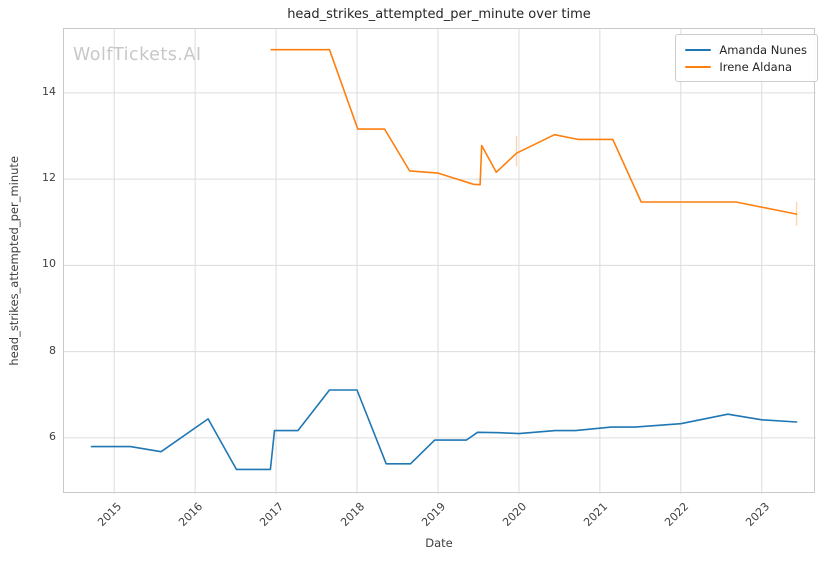 The height and width of the screenshot is (561, 840). I want to click on legend-line-swatch-amanda-nunes, so click(698, 49).